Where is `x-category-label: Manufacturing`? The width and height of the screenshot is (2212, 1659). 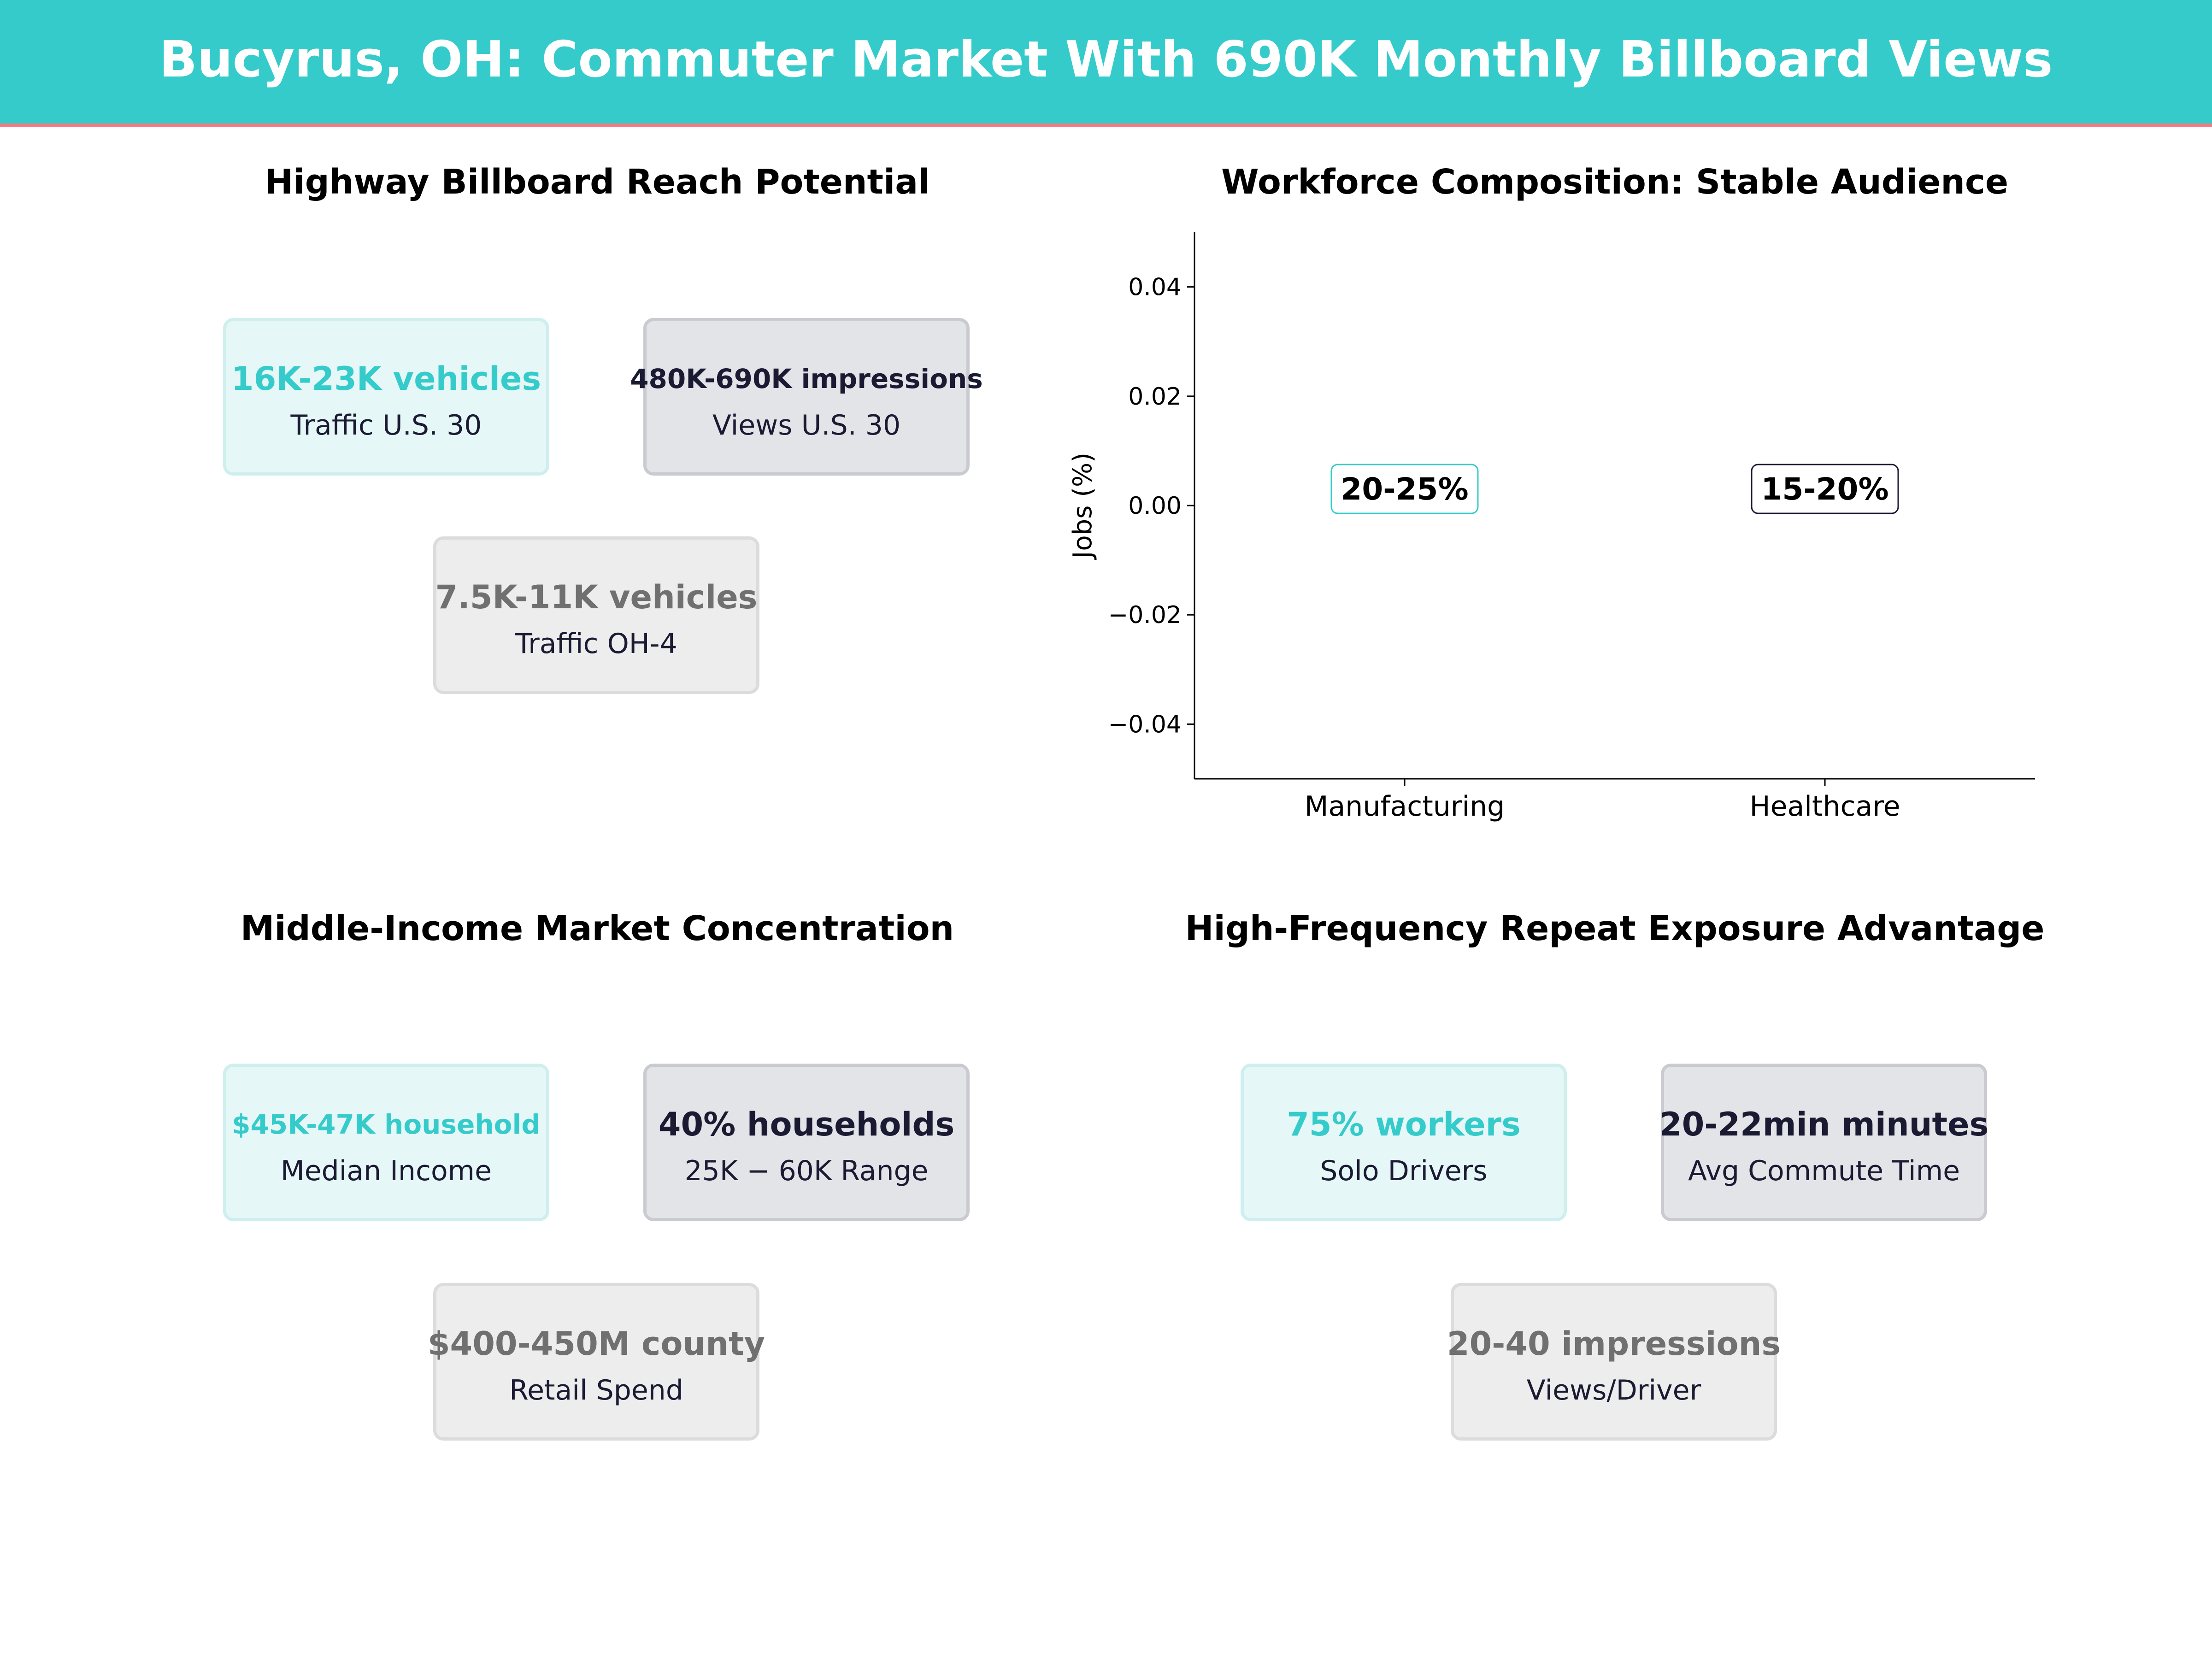
x-category-label: Manufacturing is located at coordinates (1405, 806).